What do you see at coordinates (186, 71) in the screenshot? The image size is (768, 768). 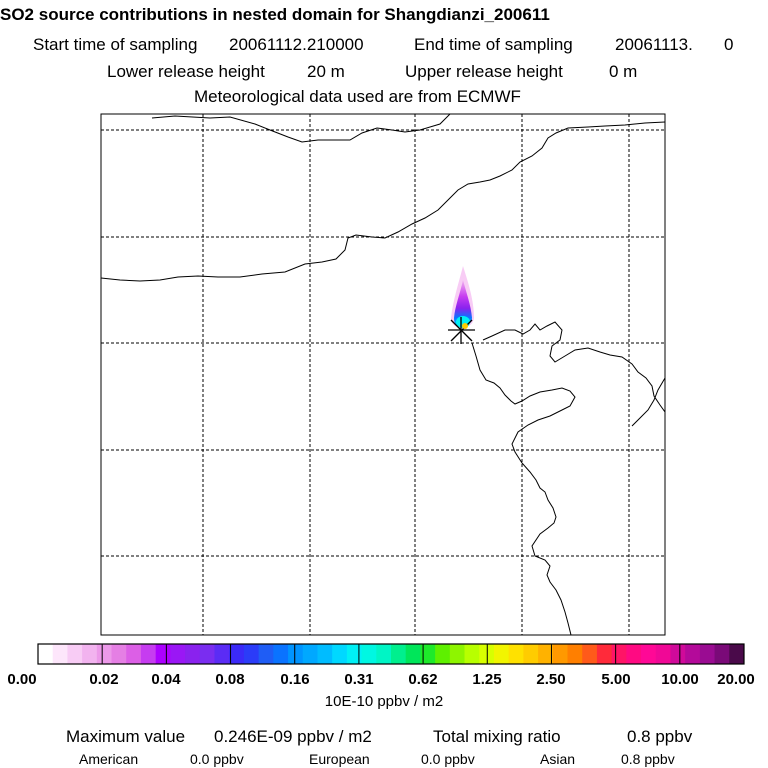 I see `lower-height-label: Lower release height` at bounding box center [186, 71].